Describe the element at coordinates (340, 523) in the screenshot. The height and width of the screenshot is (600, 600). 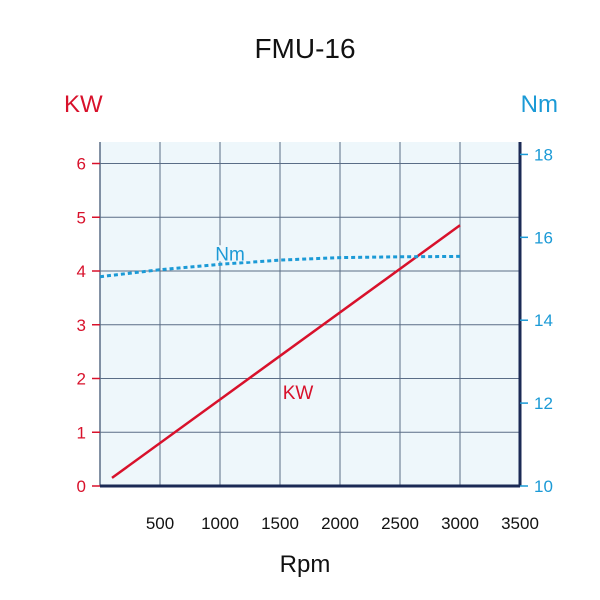
I see `x-tick-label: 2000` at that location.